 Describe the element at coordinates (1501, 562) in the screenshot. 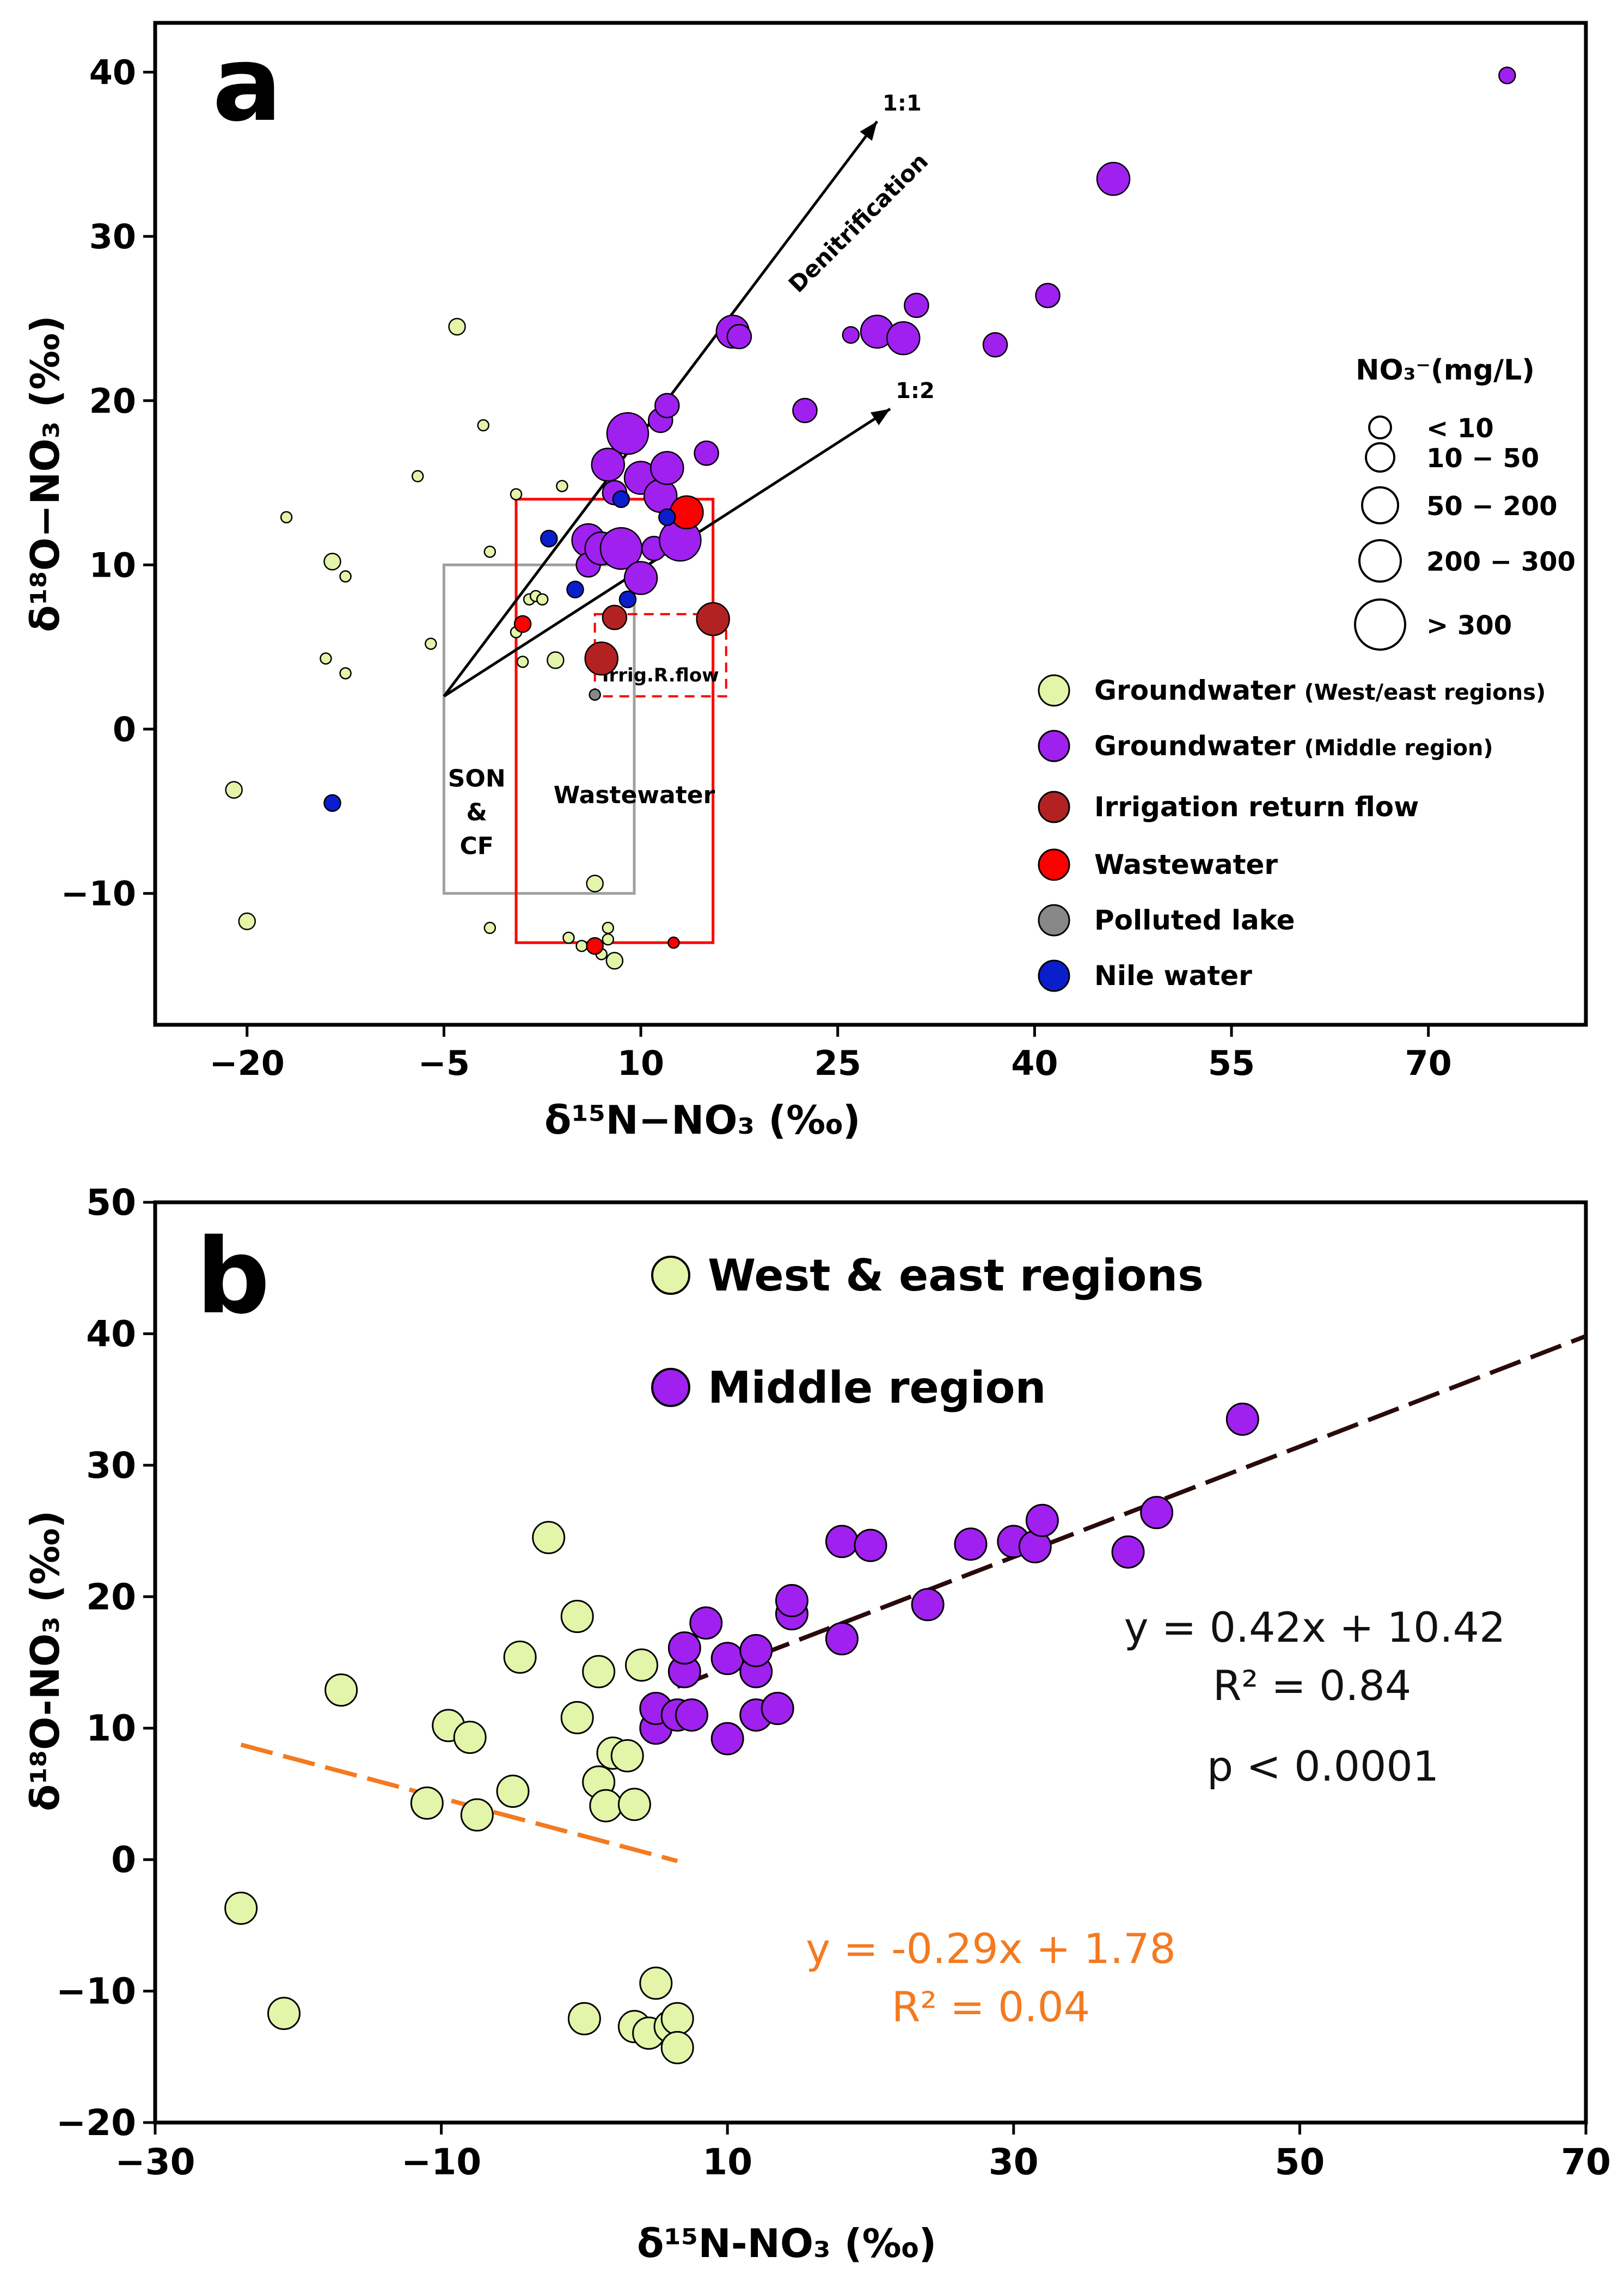

I see `size-legend-label: 200 − 300` at that location.